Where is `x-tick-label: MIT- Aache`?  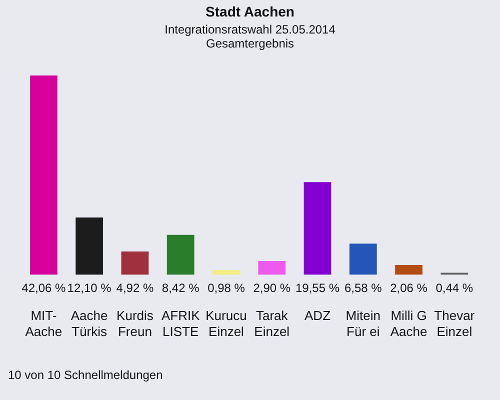
x-tick-label: MIT- Aache is located at coordinates (43, 323).